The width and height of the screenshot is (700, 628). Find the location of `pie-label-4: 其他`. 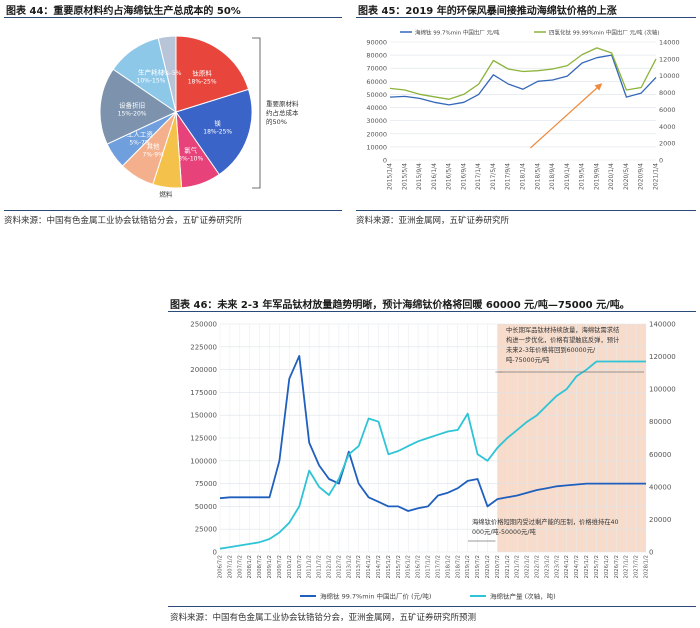

pie-label-4: 其他 is located at coordinates (154, 146).